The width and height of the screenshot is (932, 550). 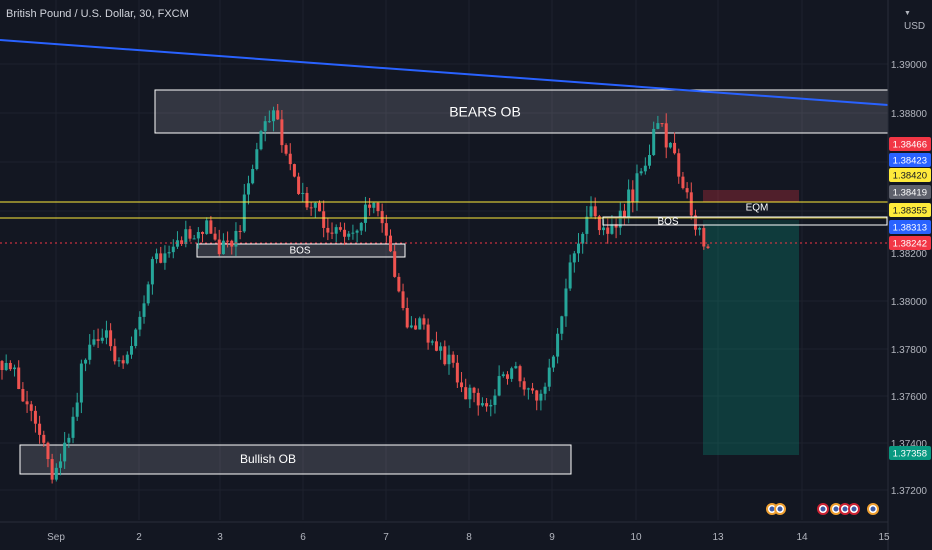 What do you see at coordinates (444, 72) in the screenshot?
I see `descending-trendline` at bounding box center [444, 72].